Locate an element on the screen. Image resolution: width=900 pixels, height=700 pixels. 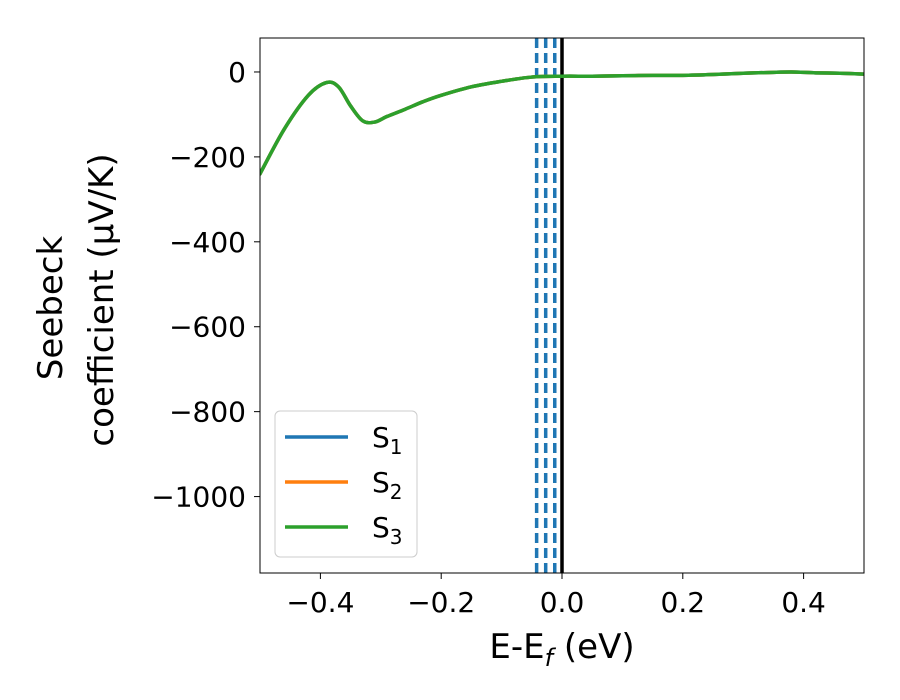
legend-items: S1 S2 S3 is located at coordinates (344, 485).